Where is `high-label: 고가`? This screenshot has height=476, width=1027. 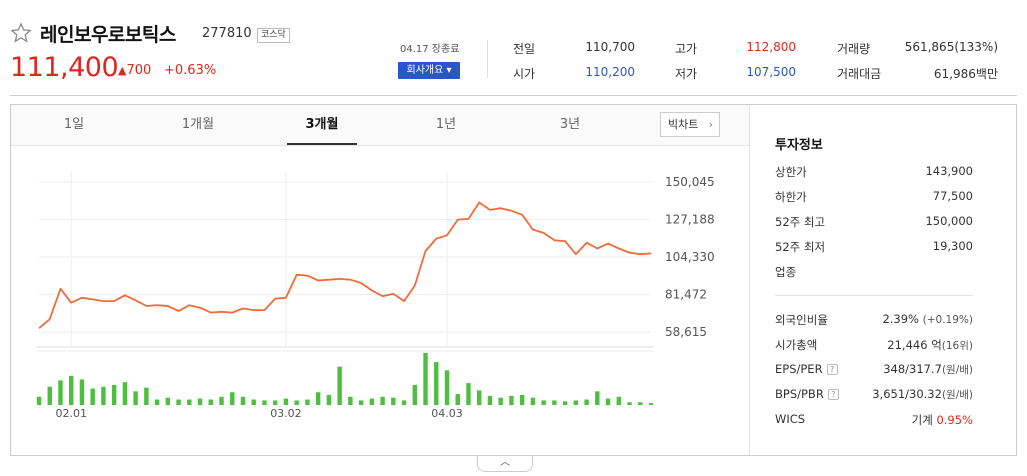 high-label: 고가 is located at coordinates (686, 49).